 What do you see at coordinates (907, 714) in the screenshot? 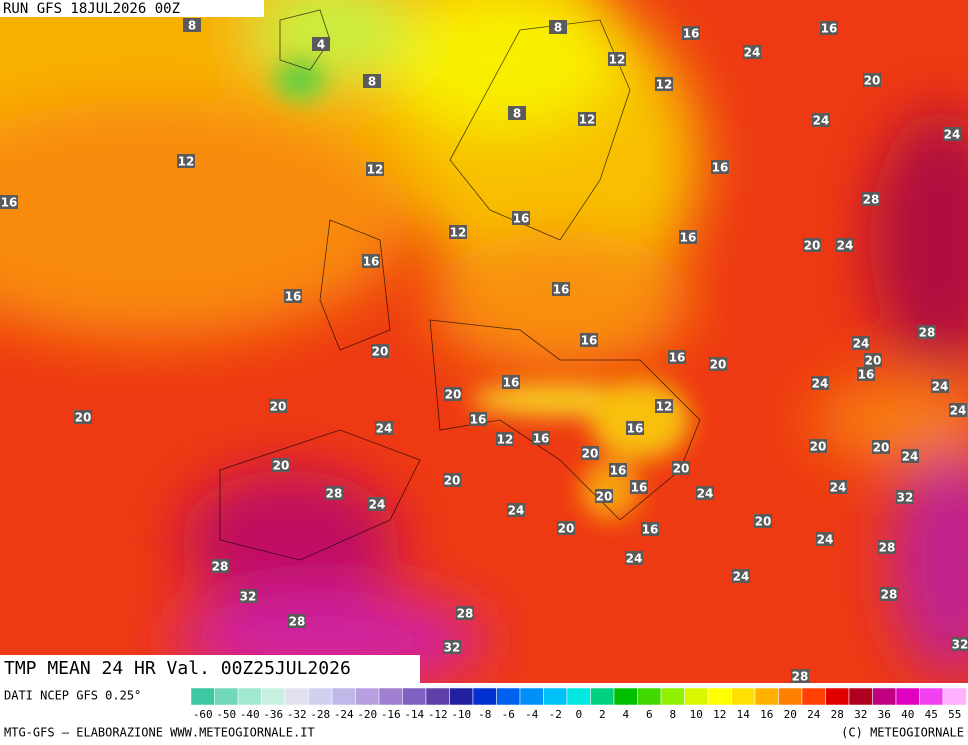
I see `legend-label: 40` at bounding box center [907, 714].